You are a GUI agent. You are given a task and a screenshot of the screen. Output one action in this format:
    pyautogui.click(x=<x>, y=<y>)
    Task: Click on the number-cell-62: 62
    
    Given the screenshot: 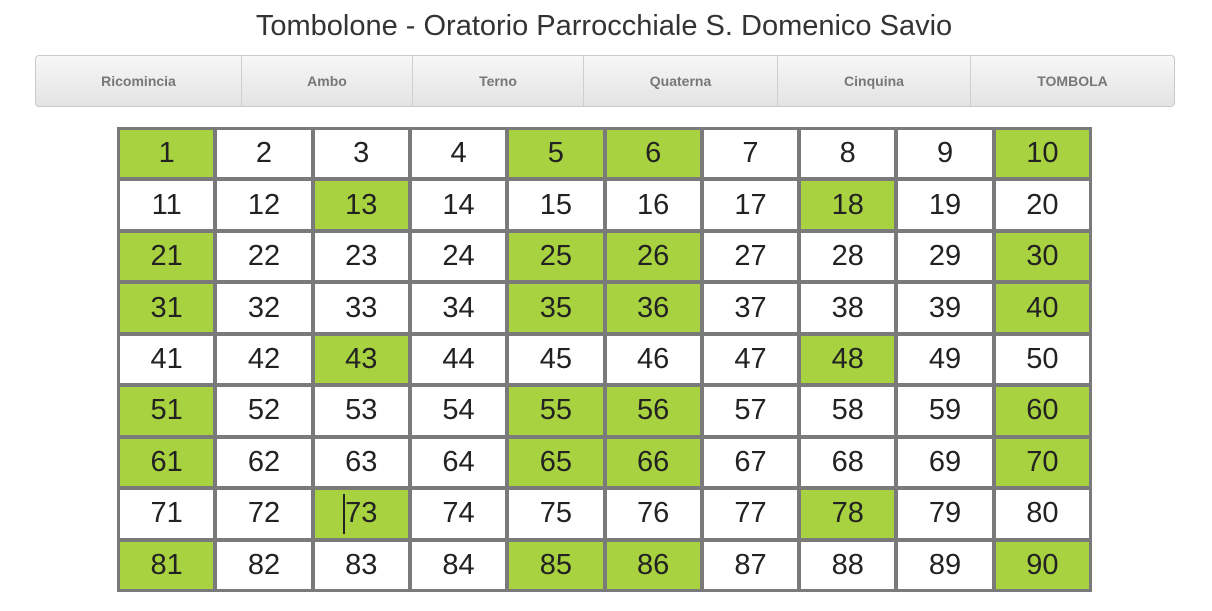 What is the action you would take?
    pyautogui.click(x=264, y=462)
    